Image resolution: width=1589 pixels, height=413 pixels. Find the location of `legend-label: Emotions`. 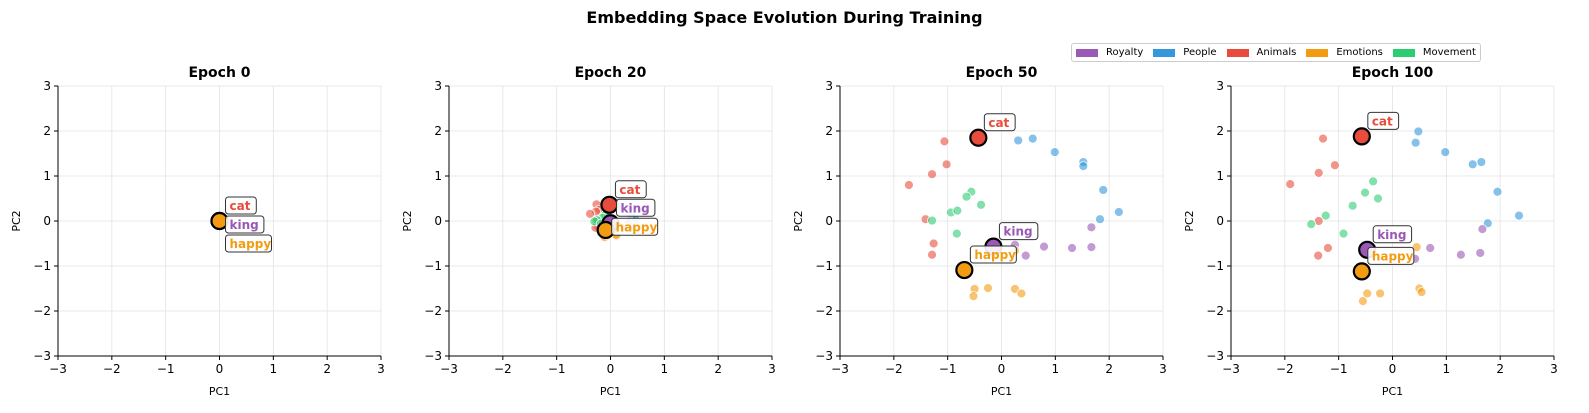

legend-label: Emotions is located at coordinates (1359, 52).